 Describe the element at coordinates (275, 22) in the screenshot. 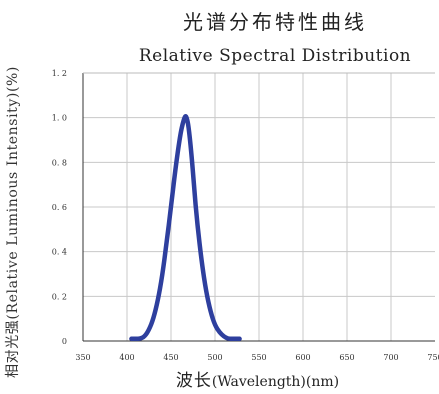

I see `chart-title-chinese: 光谱分布特性曲线` at that location.